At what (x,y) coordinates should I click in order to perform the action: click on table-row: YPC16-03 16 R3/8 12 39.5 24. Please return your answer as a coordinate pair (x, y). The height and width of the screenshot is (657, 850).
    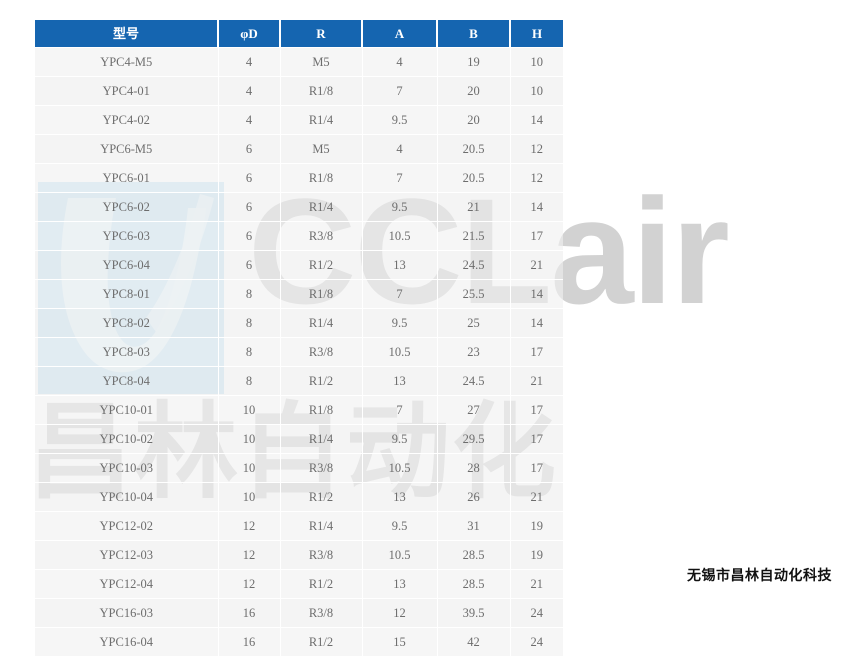
    Looking at the image, I should click on (299, 613).